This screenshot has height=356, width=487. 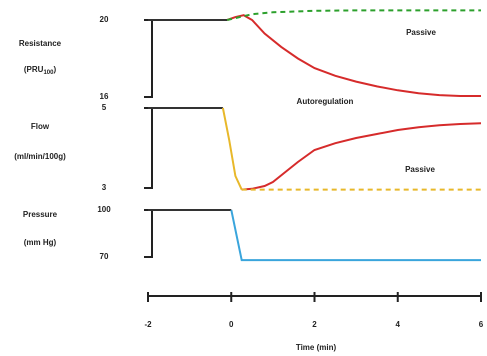 I want to click on x-tick-label: 2, so click(x=314, y=324).